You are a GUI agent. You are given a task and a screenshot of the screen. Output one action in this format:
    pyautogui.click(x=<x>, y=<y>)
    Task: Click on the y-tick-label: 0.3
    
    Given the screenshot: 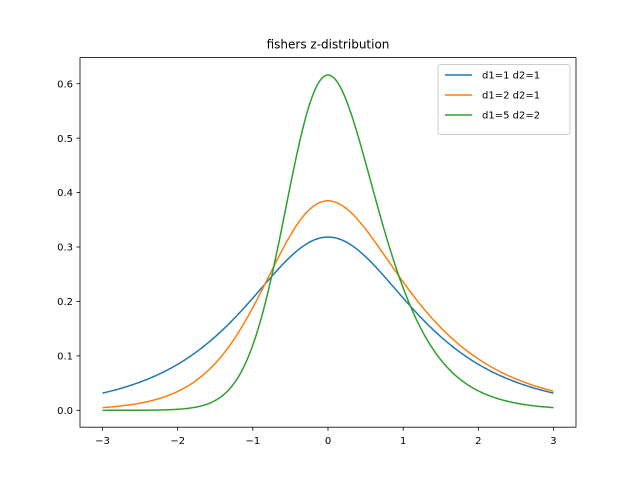 What is the action you would take?
    pyautogui.click(x=65, y=248)
    